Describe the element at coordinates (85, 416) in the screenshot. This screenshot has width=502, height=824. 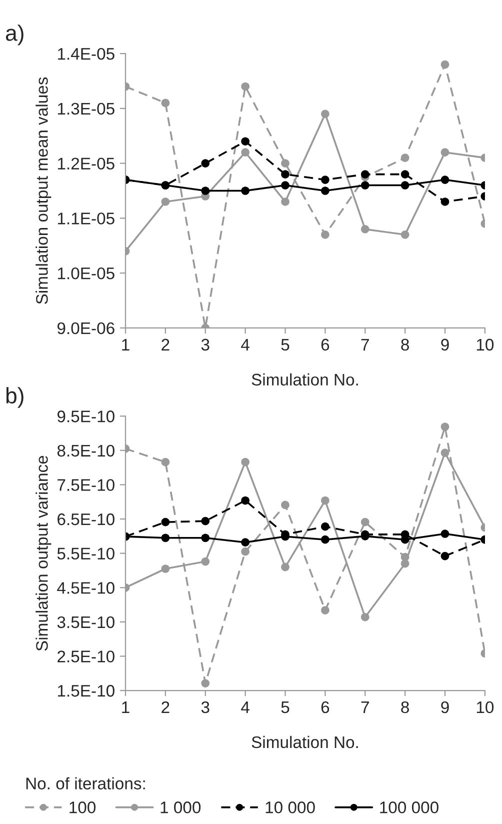
I see `y-tick-label: 9.5E-10` at that location.